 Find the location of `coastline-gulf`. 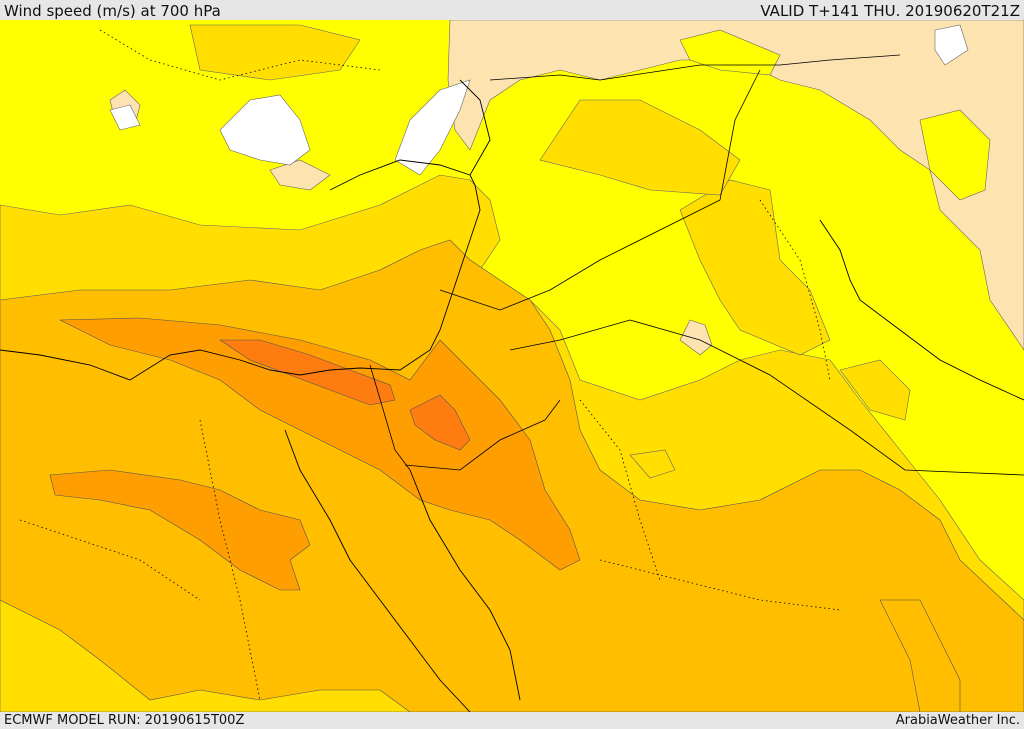

coastline-gulf is located at coordinates (921, 310).